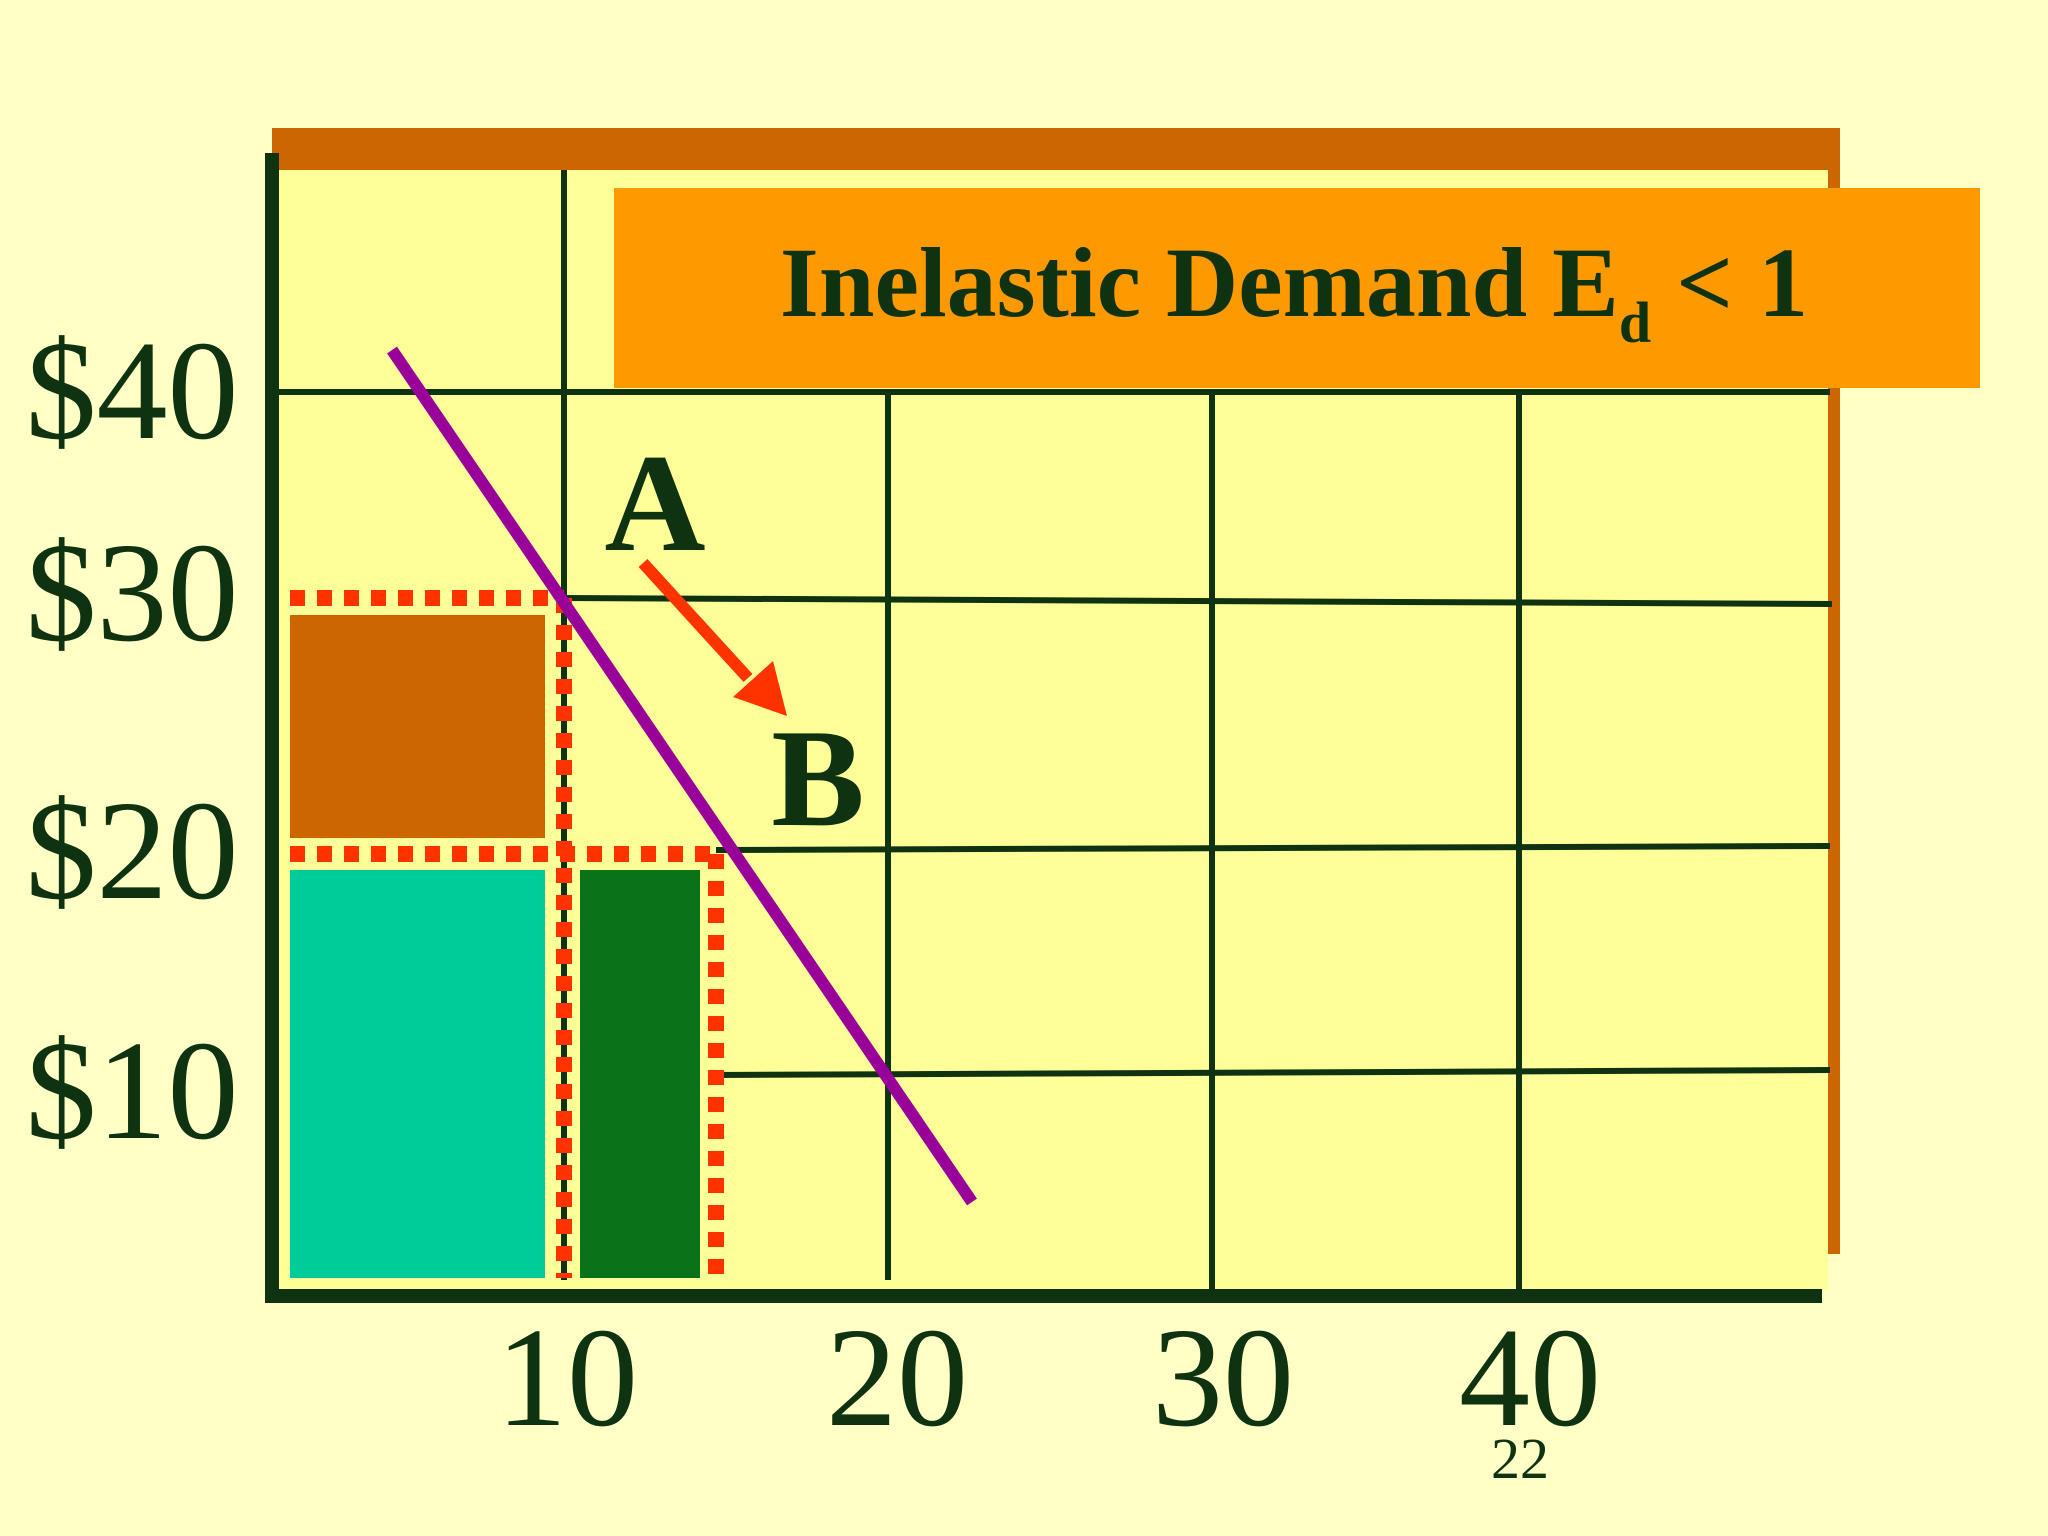  What do you see at coordinates (1530, 1377) in the screenshot?
I see `x-tick-label: 40` at bounding box center [1530, 1377].